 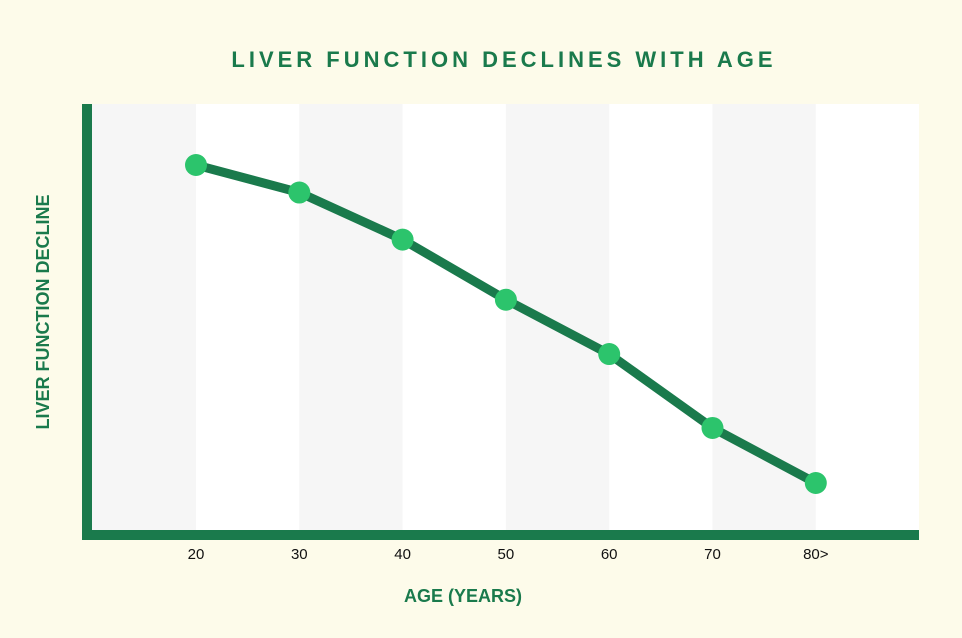 What do you see at coordinates (816, 554) in the screenshot?
I see `x-tick-label: 80>` at bounding box center [816, 554].